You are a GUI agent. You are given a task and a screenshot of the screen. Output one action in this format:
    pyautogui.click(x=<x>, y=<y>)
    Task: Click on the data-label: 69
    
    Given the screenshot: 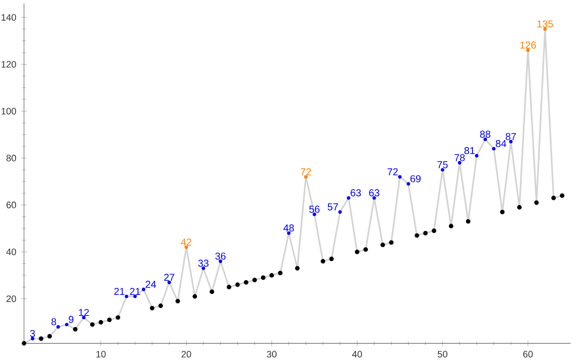 What is the action you would take?
    pyautogui.click(x=415, y=178)
    